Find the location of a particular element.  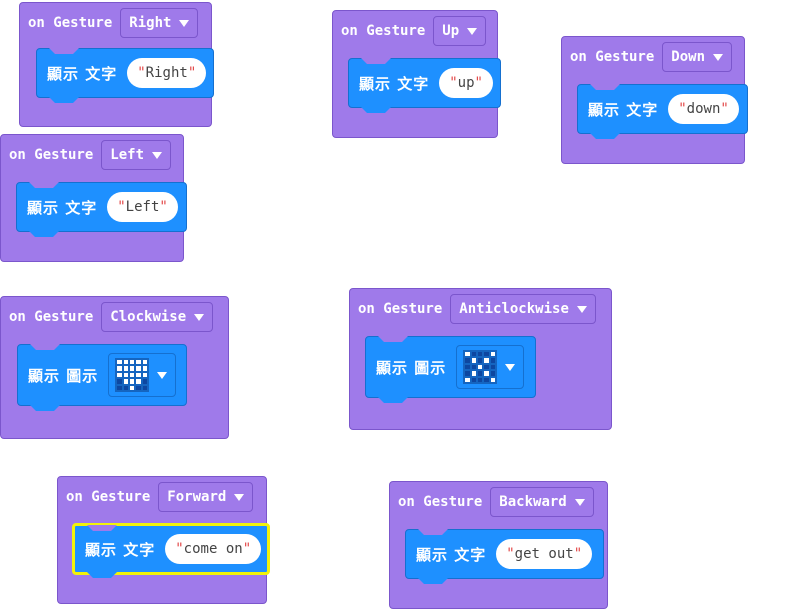

string-input: " up " is located at coordinates (466, 83).